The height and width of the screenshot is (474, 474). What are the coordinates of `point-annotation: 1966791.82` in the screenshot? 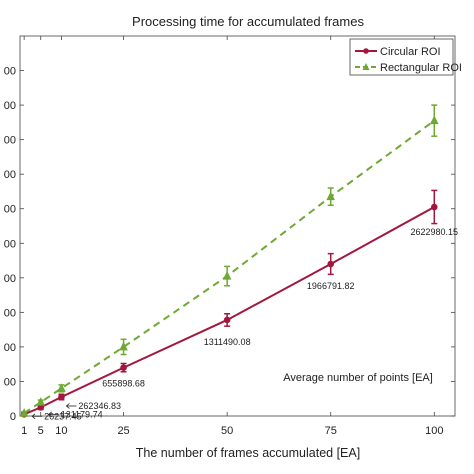 It's located at (331, 286).